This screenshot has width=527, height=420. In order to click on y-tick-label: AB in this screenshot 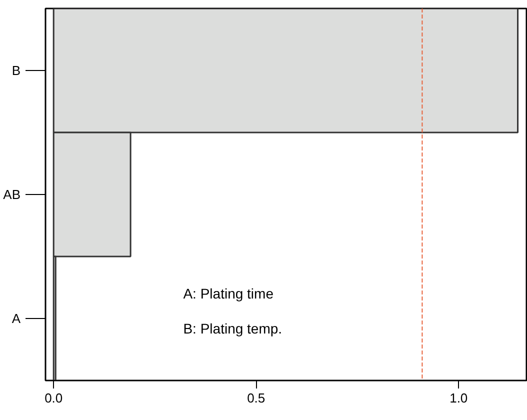, I will do `click(11, 194)`.